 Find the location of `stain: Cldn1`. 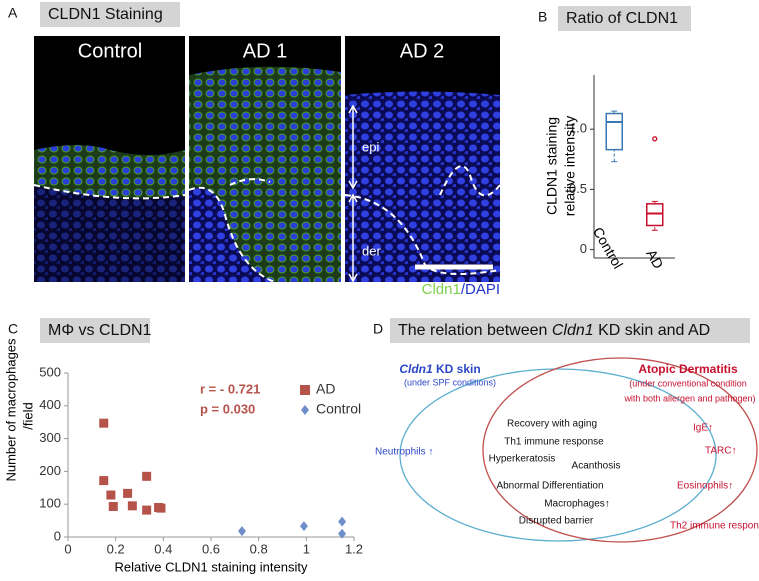

stain: Cldn1 is located at coordinates (441, 289).